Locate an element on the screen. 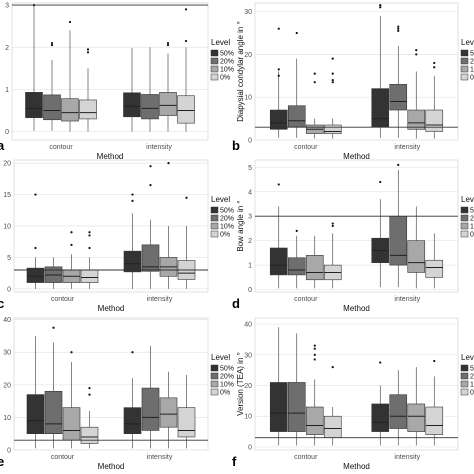  y-axis-title: Bow angle in ° is located at coordinates (240, 225).